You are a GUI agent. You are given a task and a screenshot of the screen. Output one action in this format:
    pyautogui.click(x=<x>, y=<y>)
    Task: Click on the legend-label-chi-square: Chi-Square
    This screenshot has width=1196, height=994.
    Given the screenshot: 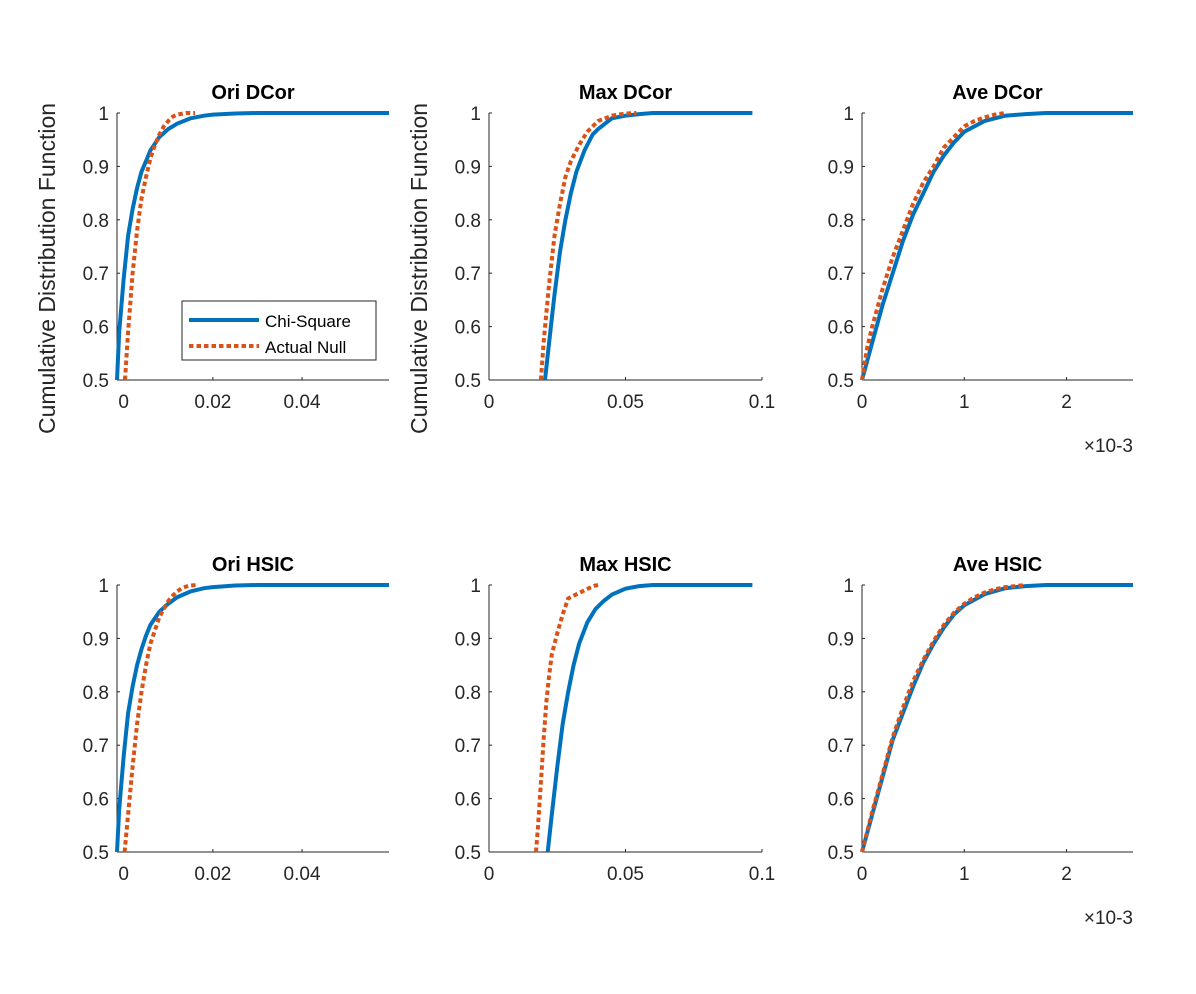 What is the action you would take?
    pyautogui.click(x=308, y=321)
    